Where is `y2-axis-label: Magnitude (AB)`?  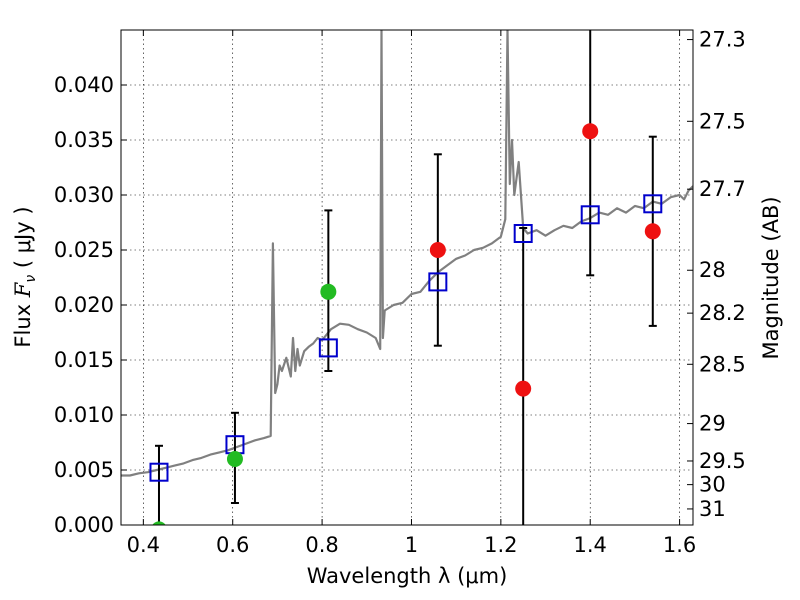
y2-axis-label: Magnitude (AB) is located at coordinates (771, 277).